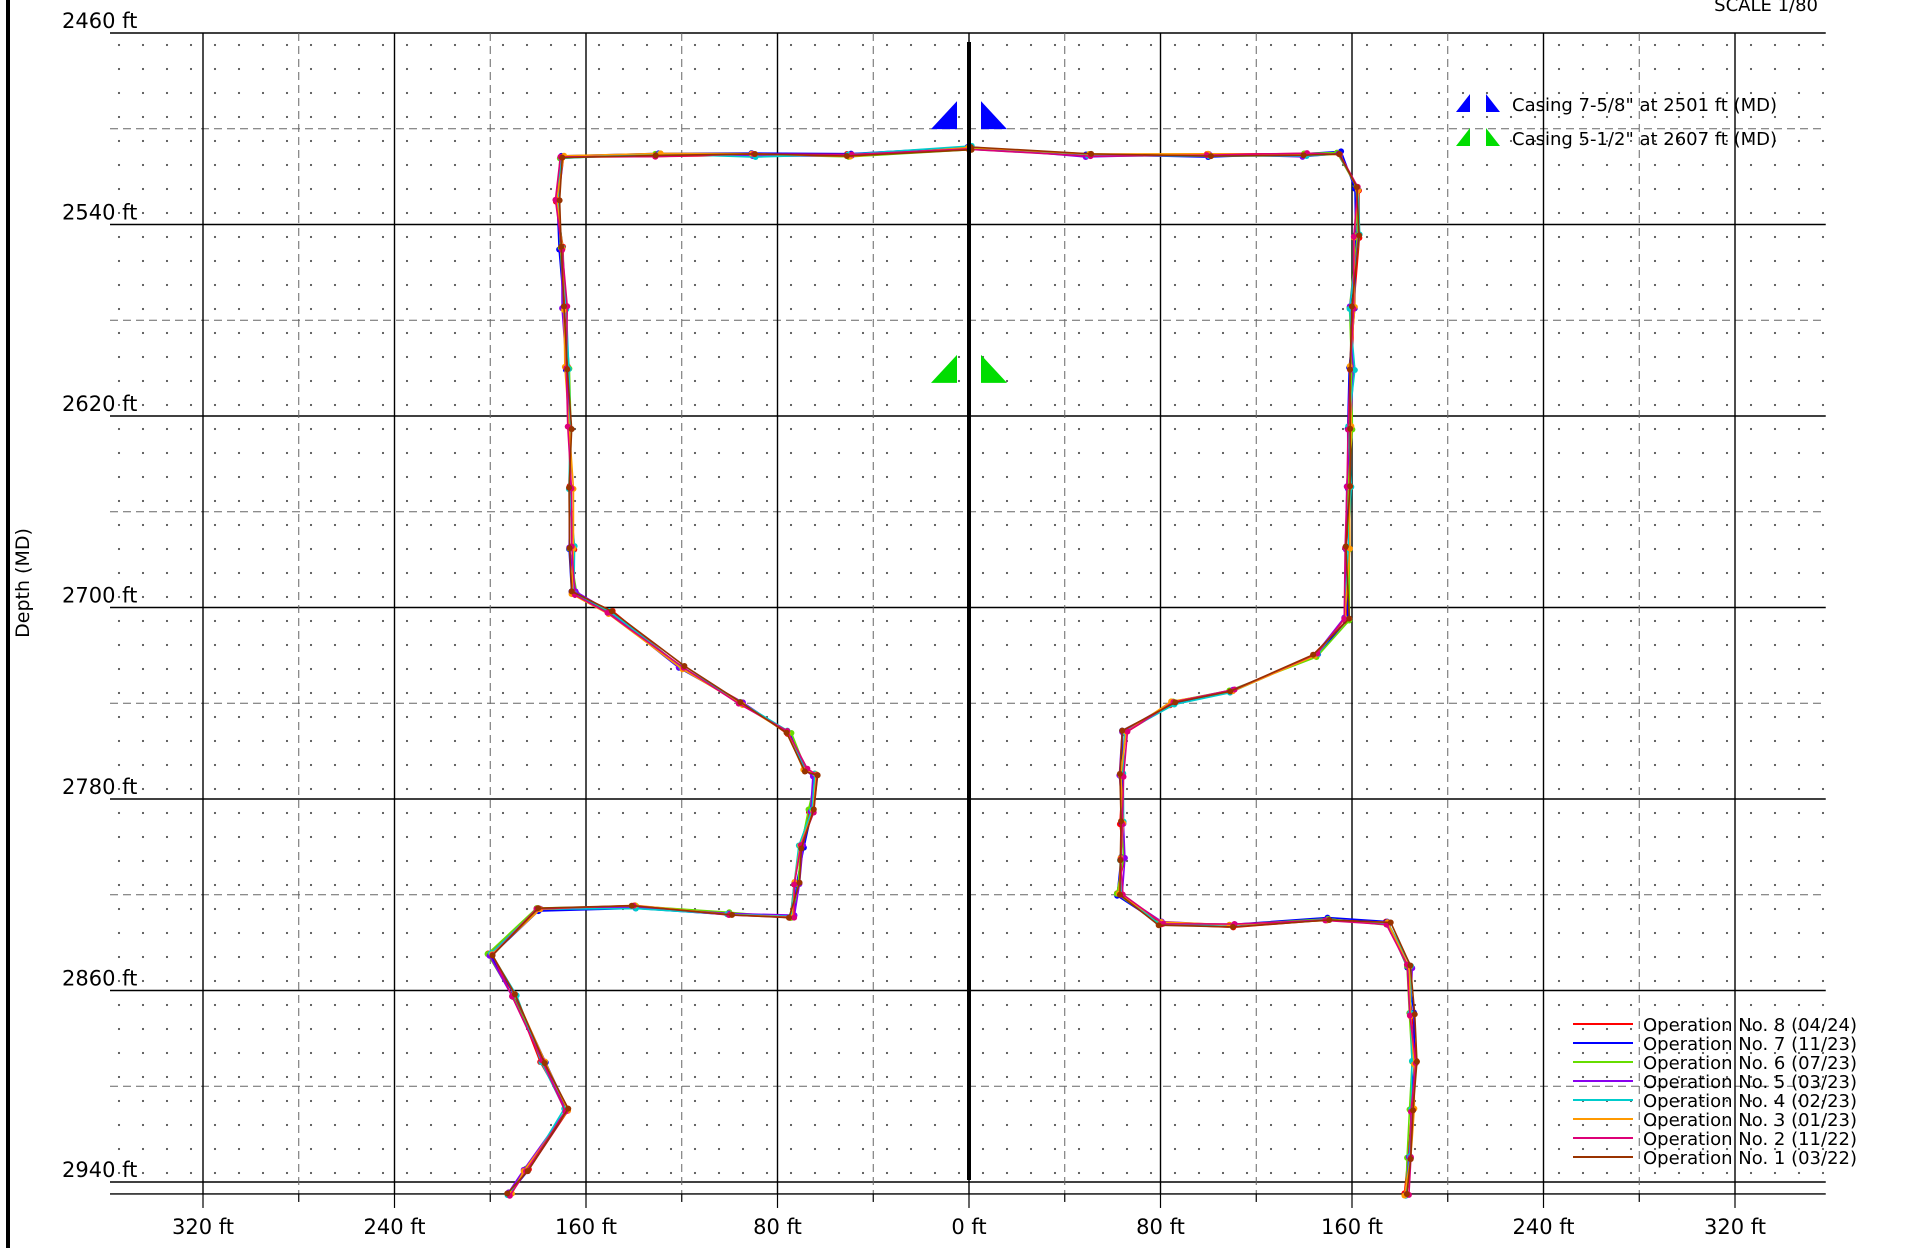 Image resolution: width=1930 pixels, height=1248 pixels. What do you see at coordinates (1750, 1158) in the screenshot?
I see `legend-entry-label: Operation No. 1 (03/22)` at bounding box center [1750, 1158].